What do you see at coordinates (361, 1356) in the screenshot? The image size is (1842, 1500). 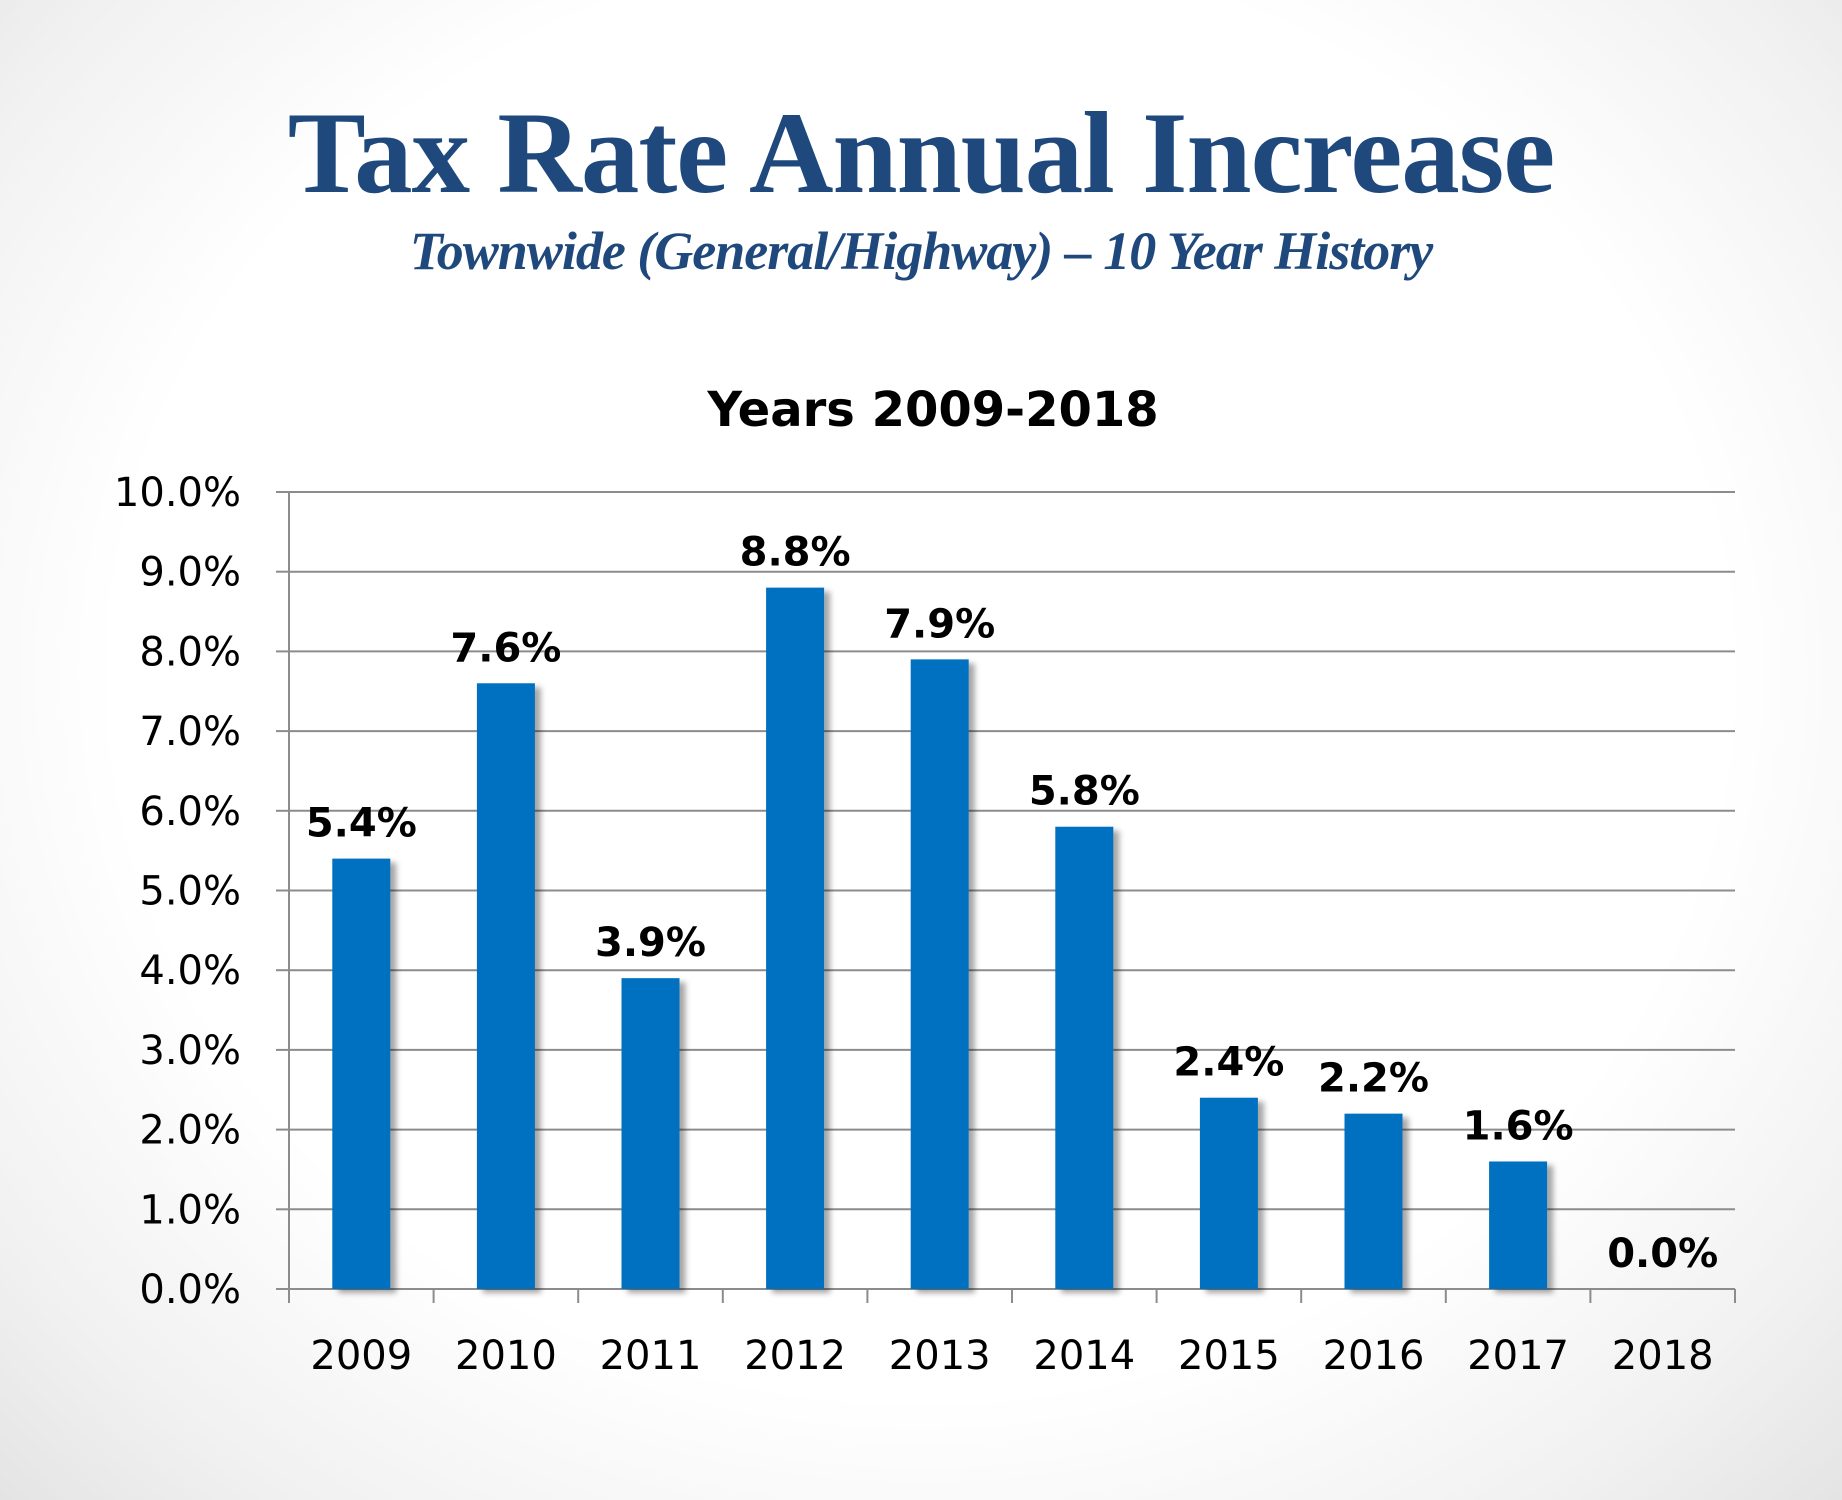 I see `x-tick-label: 2009` at bounding box center [361, 1356].